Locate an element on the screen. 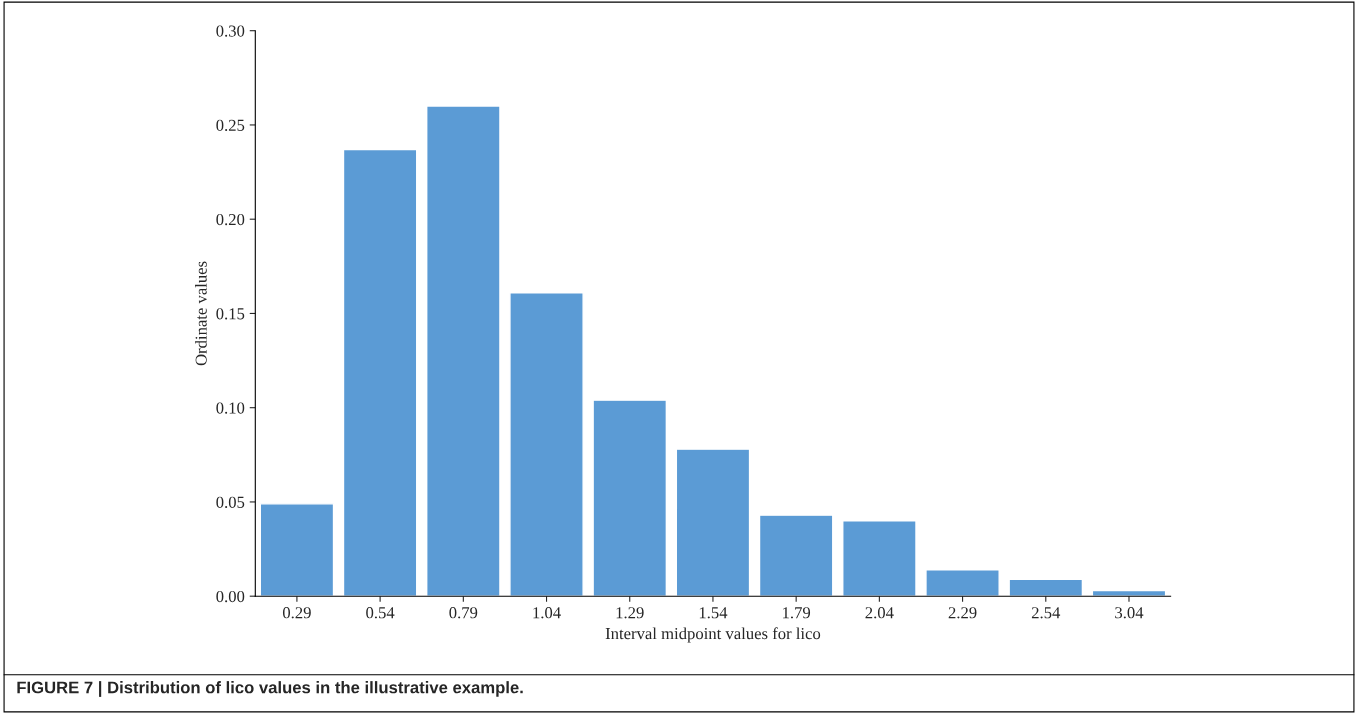 The image size is (1358, 714). y-tick-label: 0.25 is located at coordinates (230, 125).